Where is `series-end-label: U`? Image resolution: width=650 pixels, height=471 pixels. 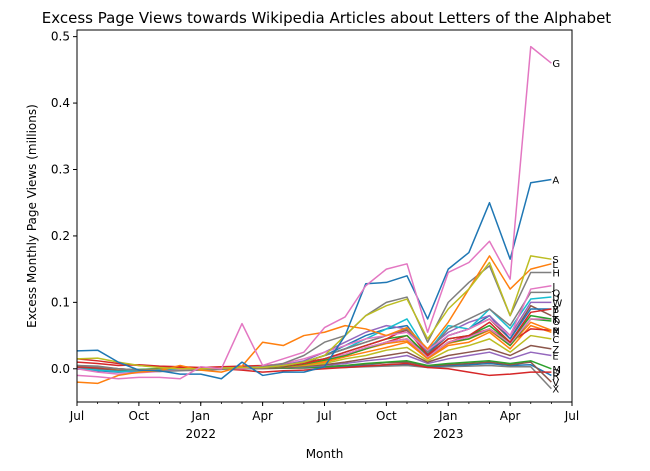
series-end-label: U is located at coordinates (555, 298).